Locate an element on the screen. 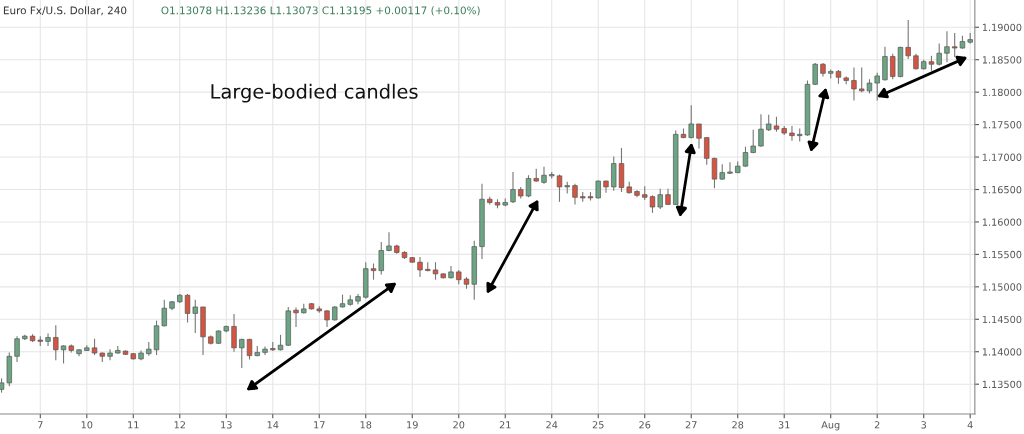  x-tick-label: 19 is located at coordinates (412, 425).